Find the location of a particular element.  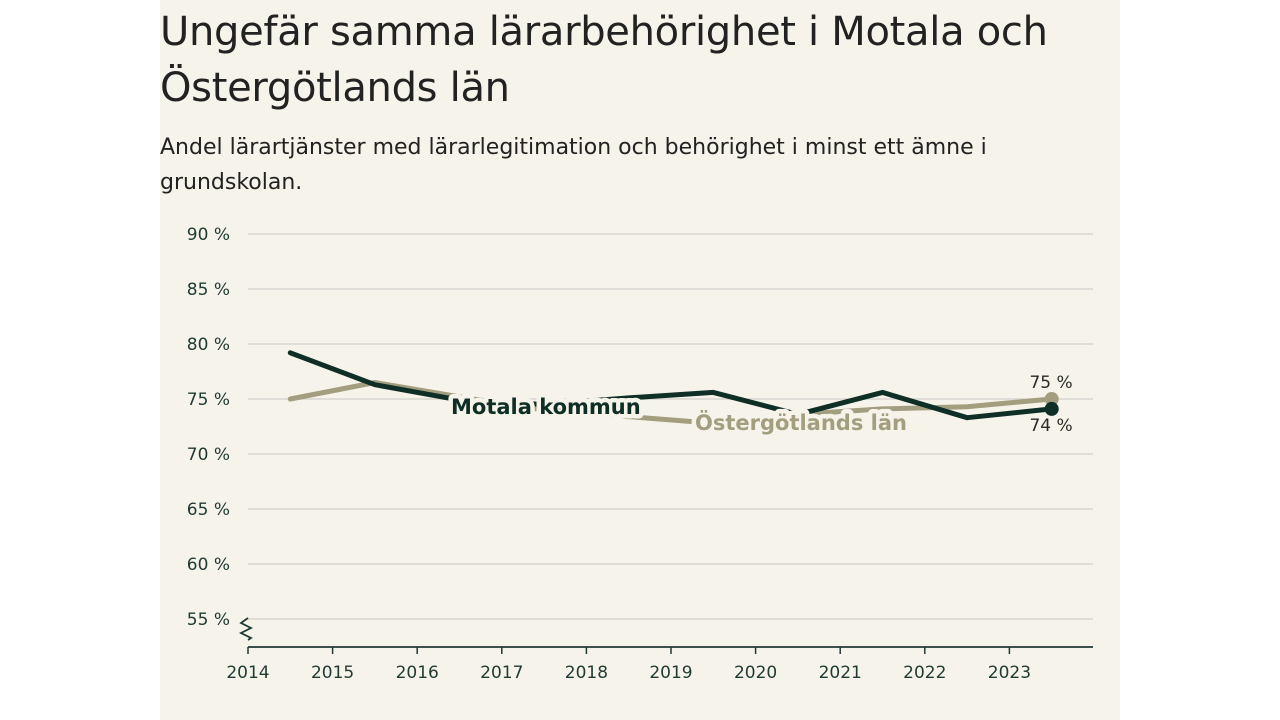

y-tick-label: 60 % is located at coordinates (208, 565).